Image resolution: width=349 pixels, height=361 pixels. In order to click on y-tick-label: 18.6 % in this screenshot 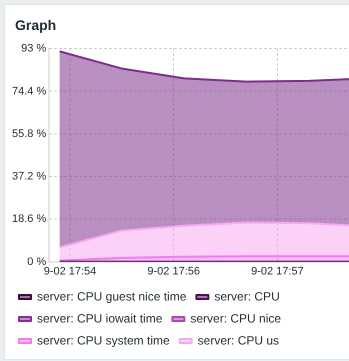, I will do `click(29, 219)`.